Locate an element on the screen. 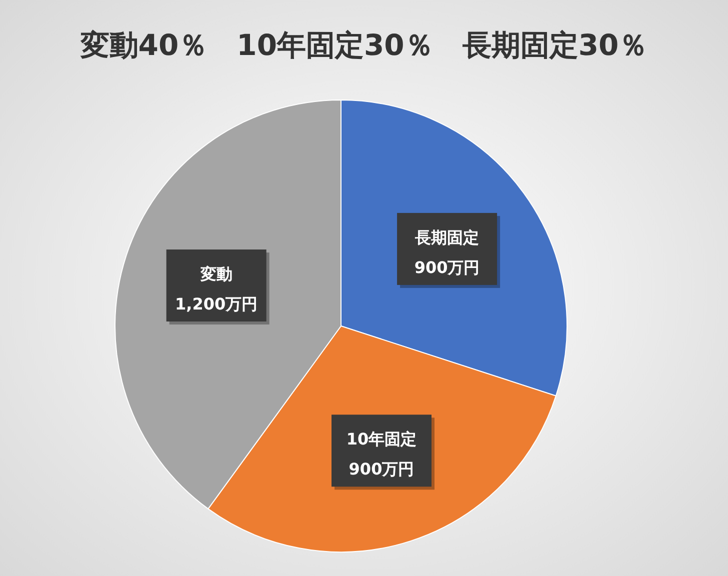 This screenshot has height=576, width=728. slice-label: 長期固定 is located at coordinates (447, 237).